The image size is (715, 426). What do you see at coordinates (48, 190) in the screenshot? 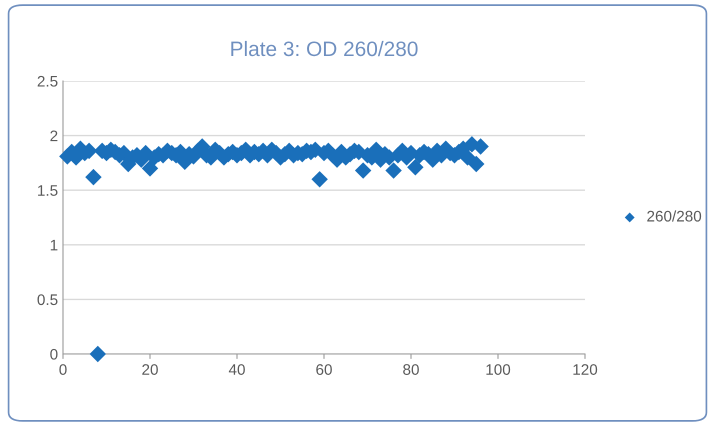
I see `y-tick-label: 1.5` at bounding box center [48, 190].